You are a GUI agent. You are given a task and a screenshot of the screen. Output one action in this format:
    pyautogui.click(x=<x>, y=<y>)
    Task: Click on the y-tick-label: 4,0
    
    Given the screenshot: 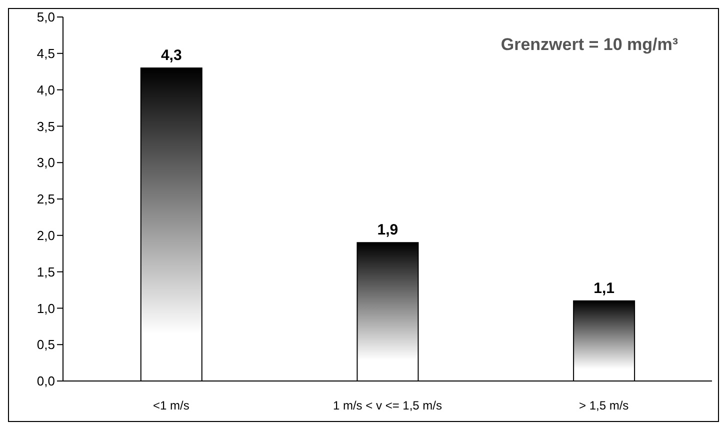 What is the action you would take?
    pyautogui.click(x=45, y=90)
    